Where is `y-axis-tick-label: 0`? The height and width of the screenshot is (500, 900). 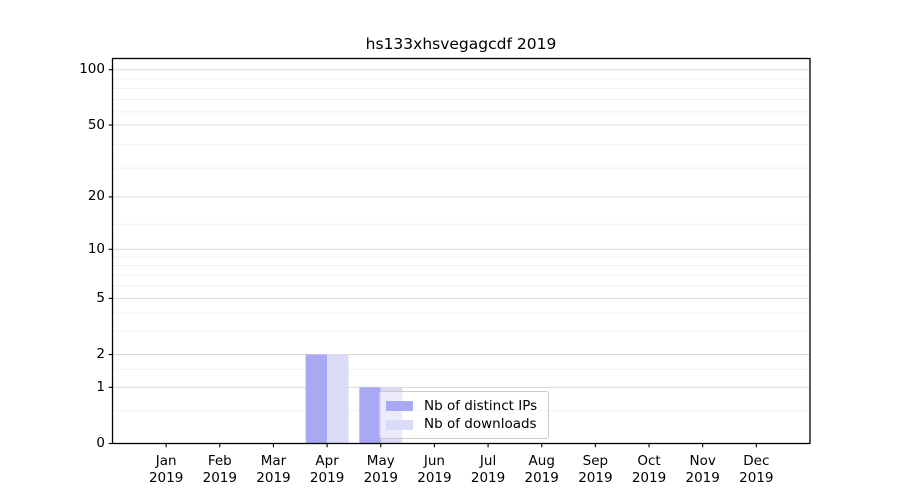 y-axis-tick-label: 0 is located at coordinates (100, 443).